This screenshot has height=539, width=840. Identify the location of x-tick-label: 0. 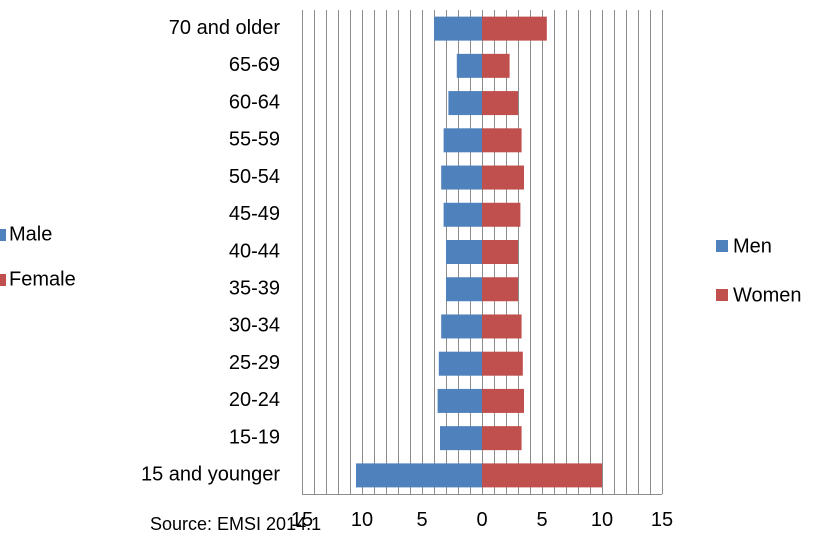
(481, 520).